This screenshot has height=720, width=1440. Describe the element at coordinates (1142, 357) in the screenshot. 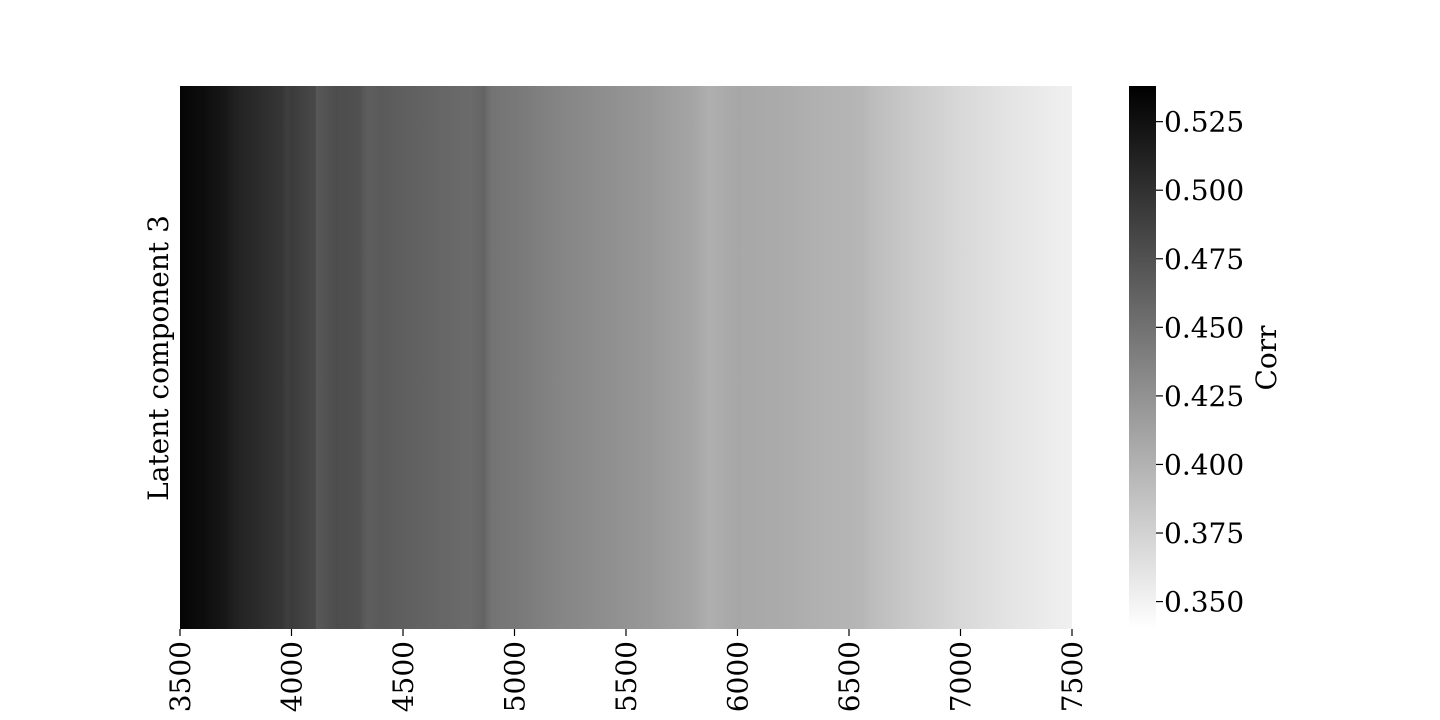

I see `colorbar-gradient` at that location.